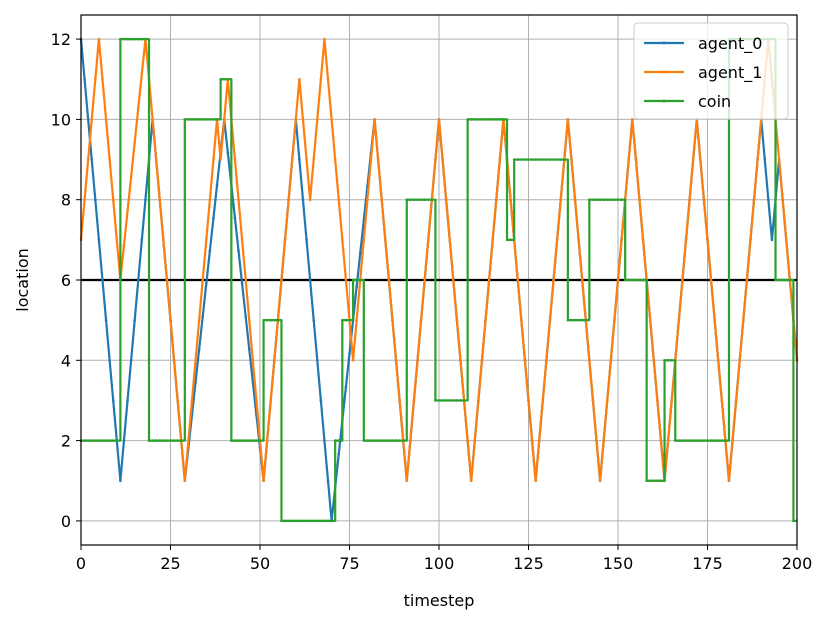 The width and height of the screenshot is (831, 624). I want to click on y-tick-label: 12, so click(61, 39).